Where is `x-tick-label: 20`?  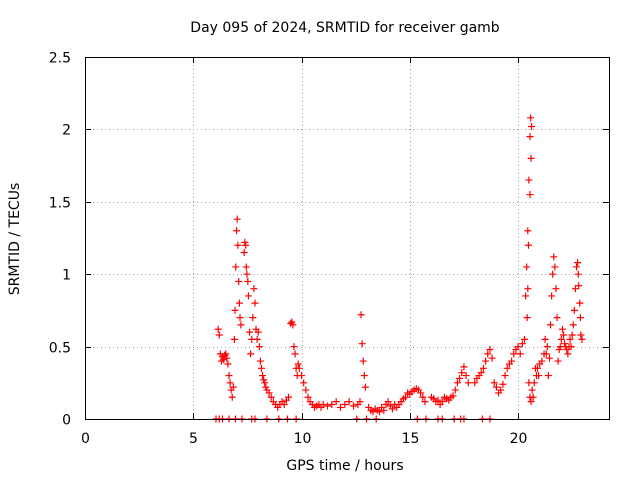 x-tick-label: 20 is located at coordinates (519, 439).